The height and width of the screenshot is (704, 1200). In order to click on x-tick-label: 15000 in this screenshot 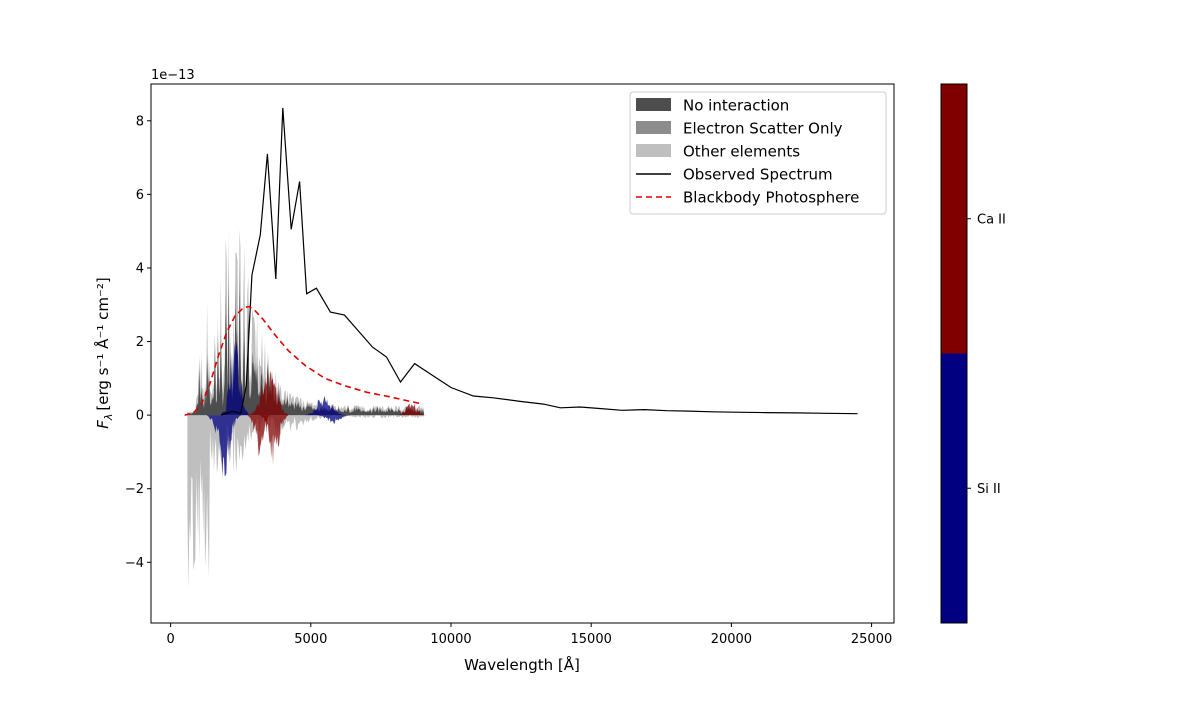, I will do `click(591, 639)`.